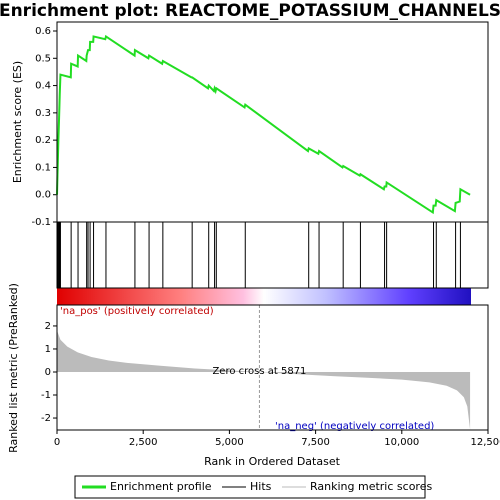 The height and width of the screenshot is (500, 500). Describe the element at coordinates (57, 442) in the screenshot. I see `x-tick-label: 0` at that location.